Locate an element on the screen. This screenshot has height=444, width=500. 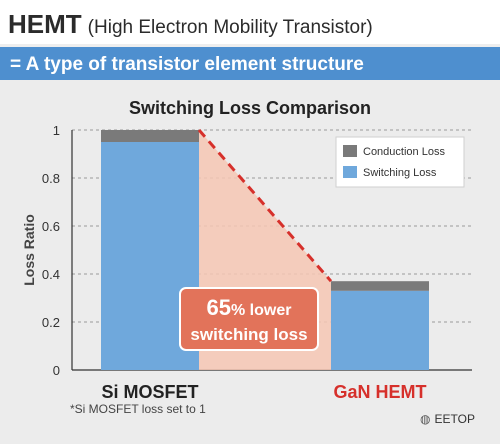
y-tick-label: 1 is located at coordinates (56, 130).